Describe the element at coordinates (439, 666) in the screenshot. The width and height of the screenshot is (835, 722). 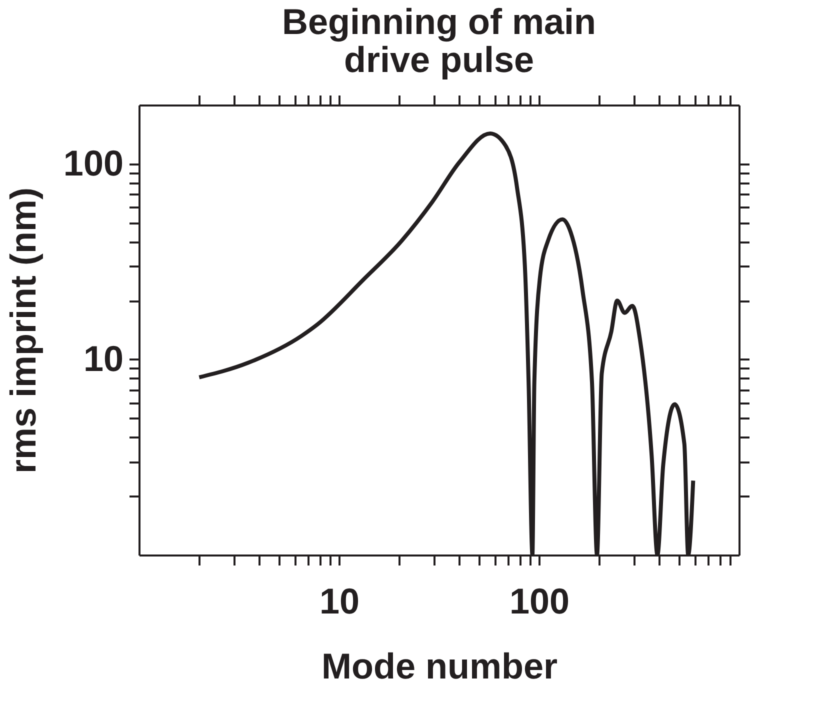
I see `x-axis-title: Mode number` at that location.